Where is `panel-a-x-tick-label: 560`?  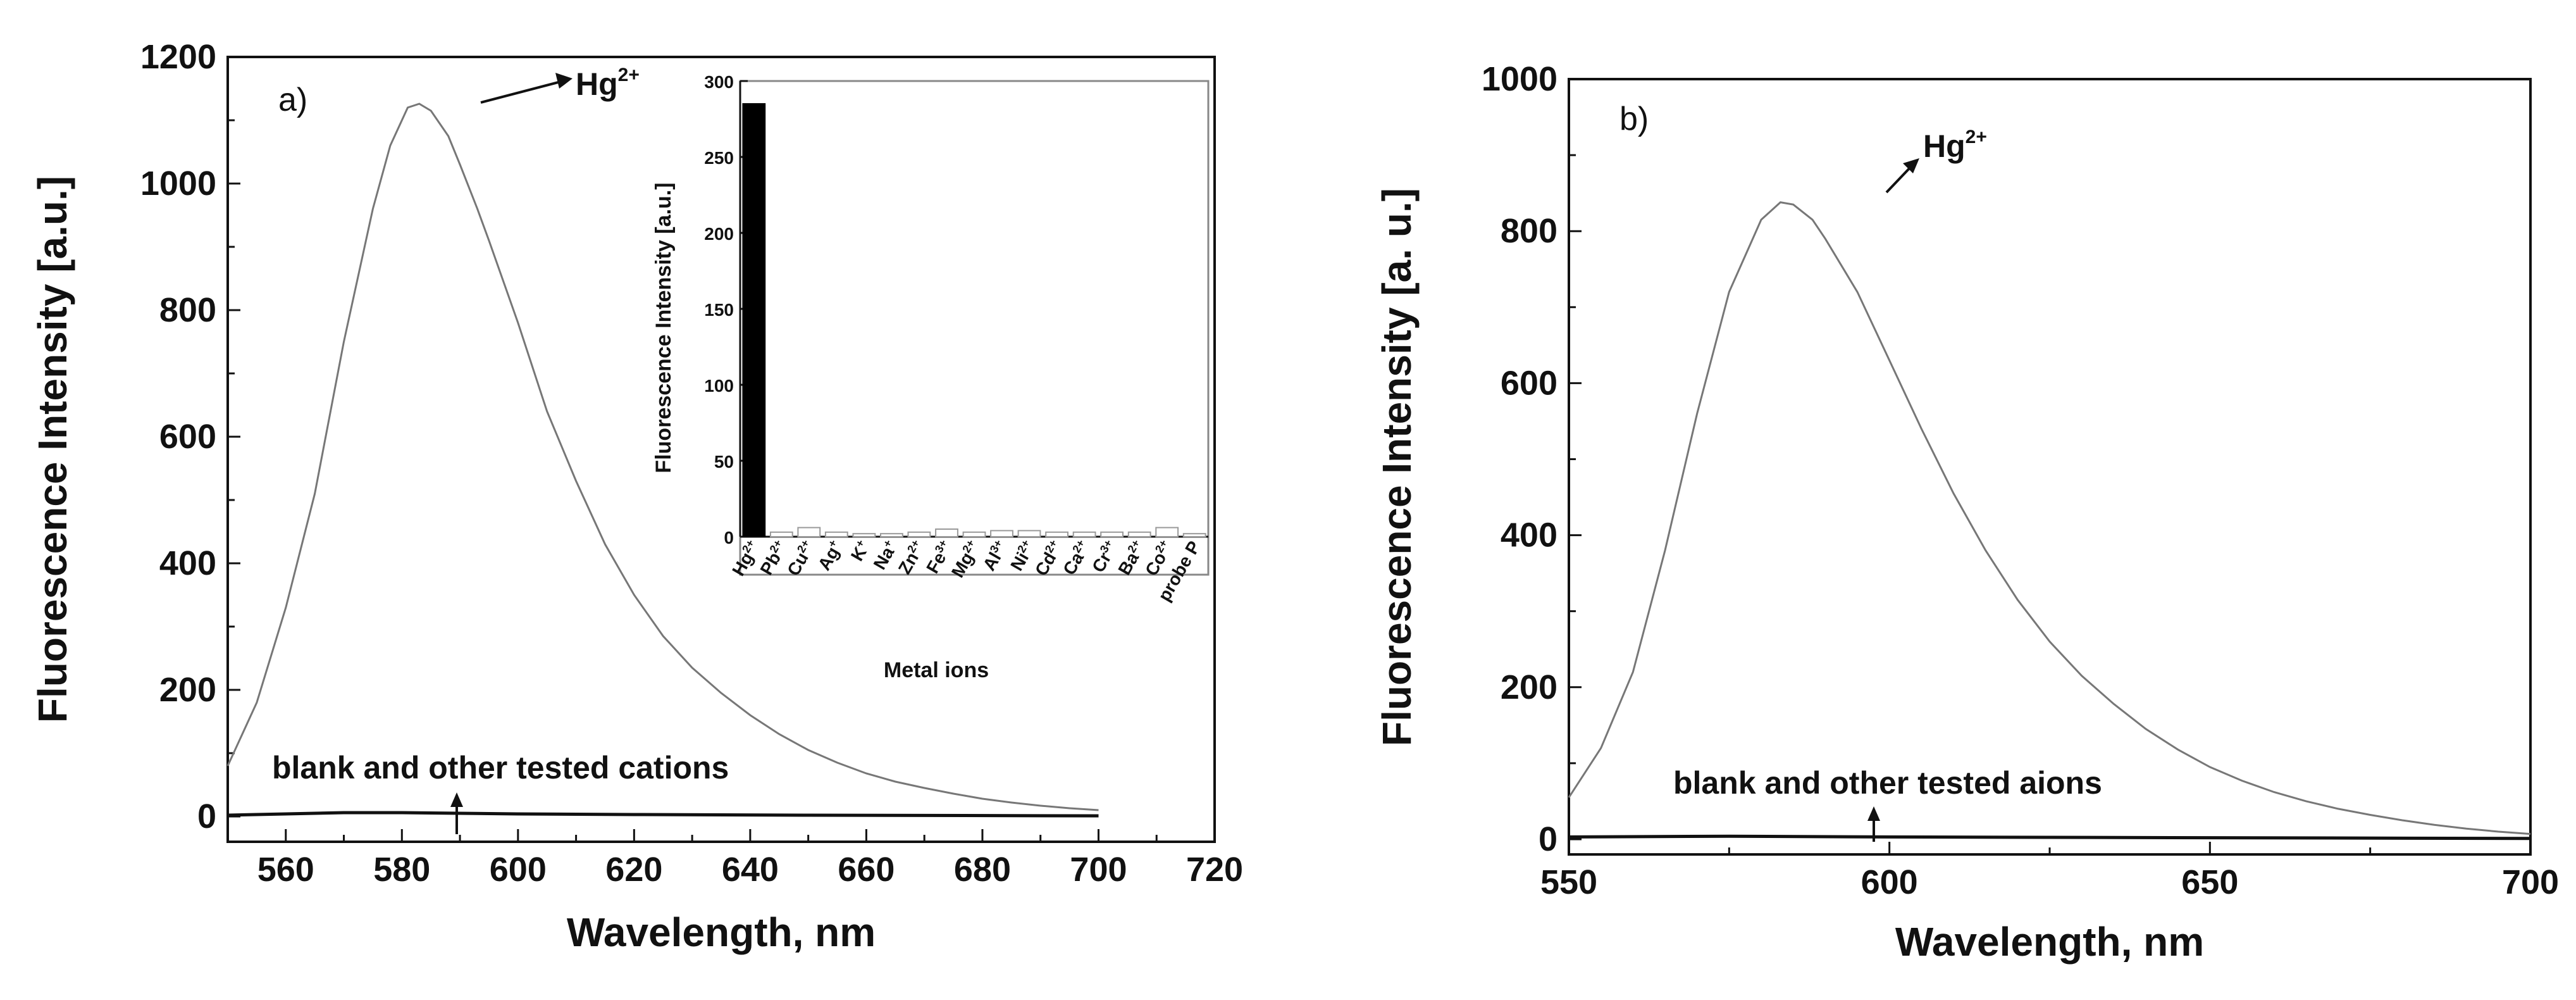 panel-a-x-tick-label: 560 is located at coordinates (285, 870).